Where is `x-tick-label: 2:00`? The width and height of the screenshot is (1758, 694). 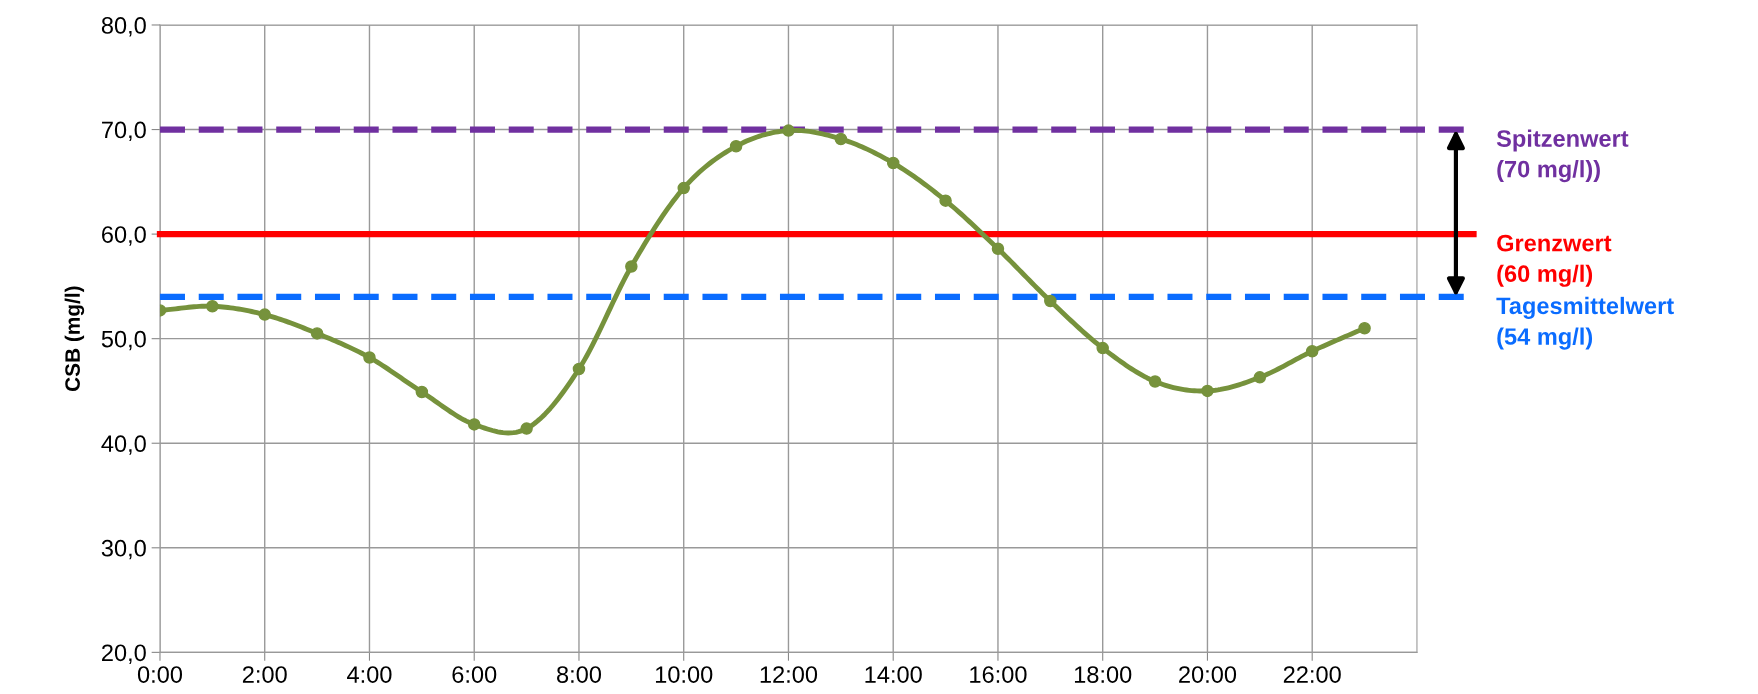 x-tick-label: 2:00 is located at coordinates (264, 674).